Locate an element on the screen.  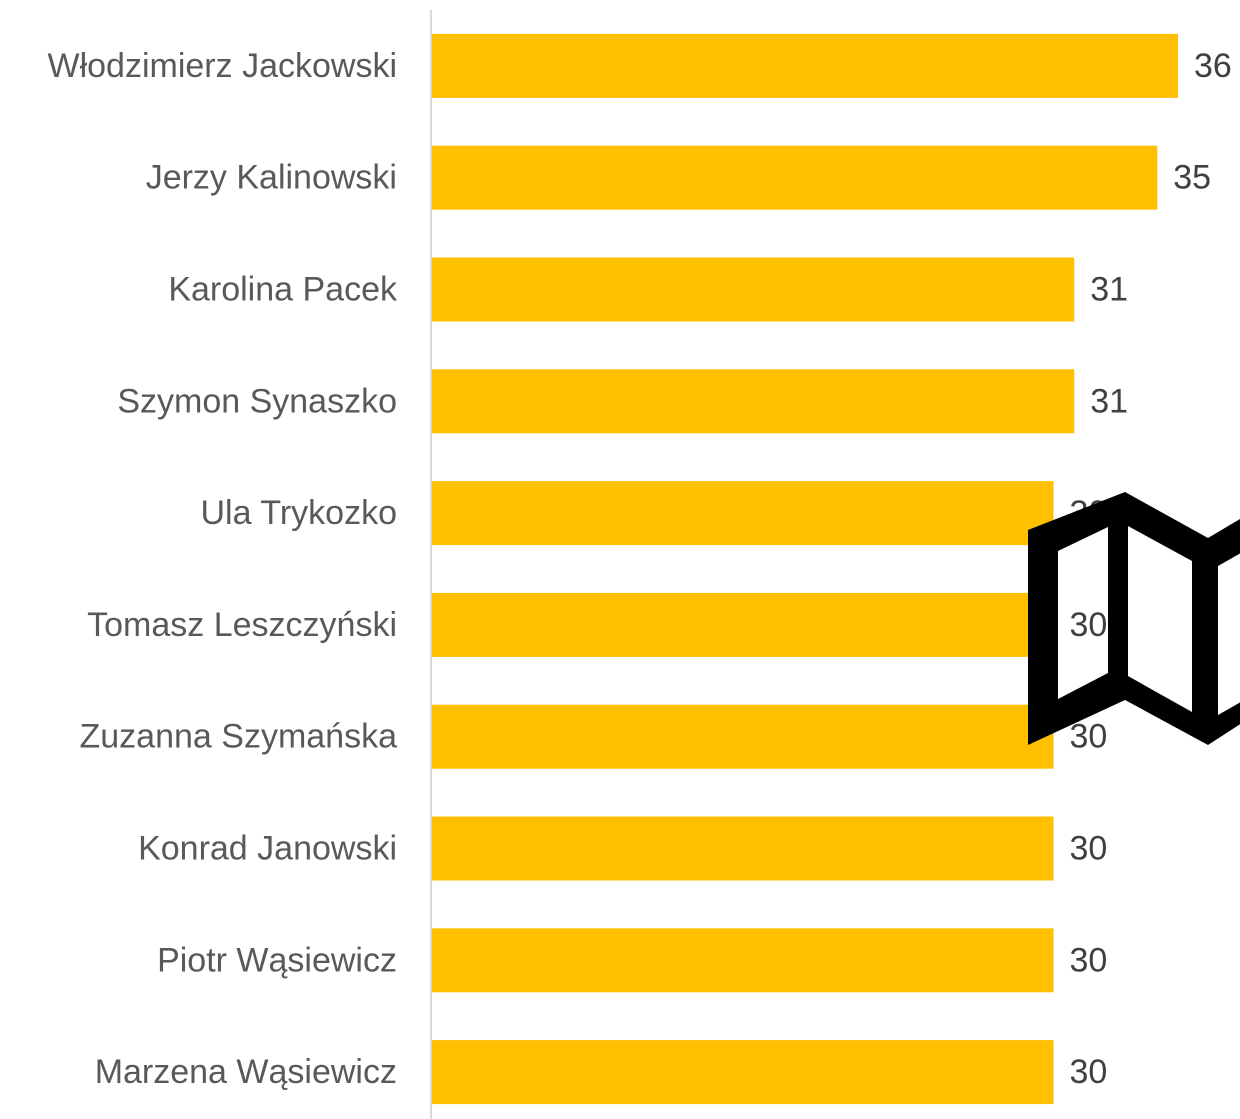
value-label-2: 31 is located at coordinates (1109, 290).